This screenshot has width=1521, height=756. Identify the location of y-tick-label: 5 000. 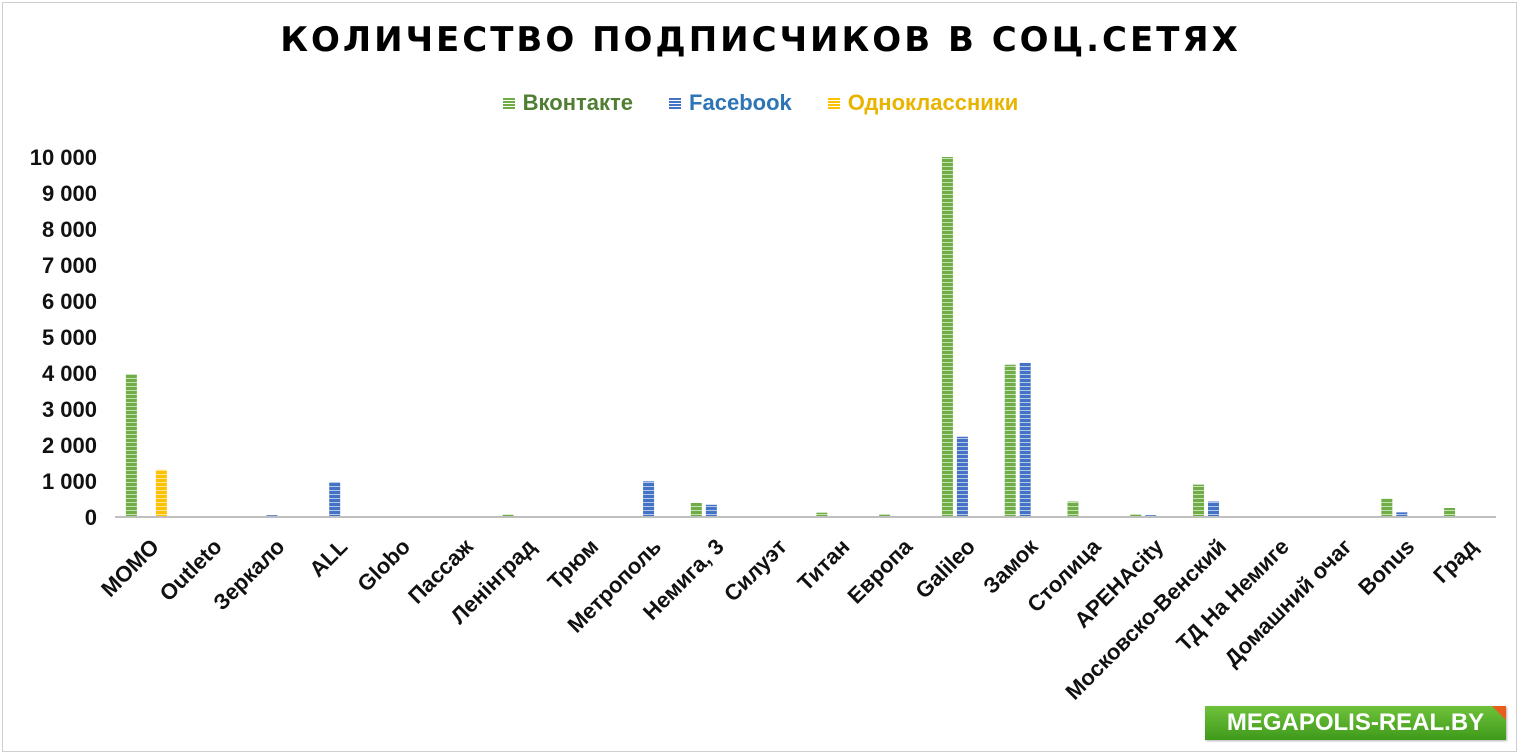
(69, 337).